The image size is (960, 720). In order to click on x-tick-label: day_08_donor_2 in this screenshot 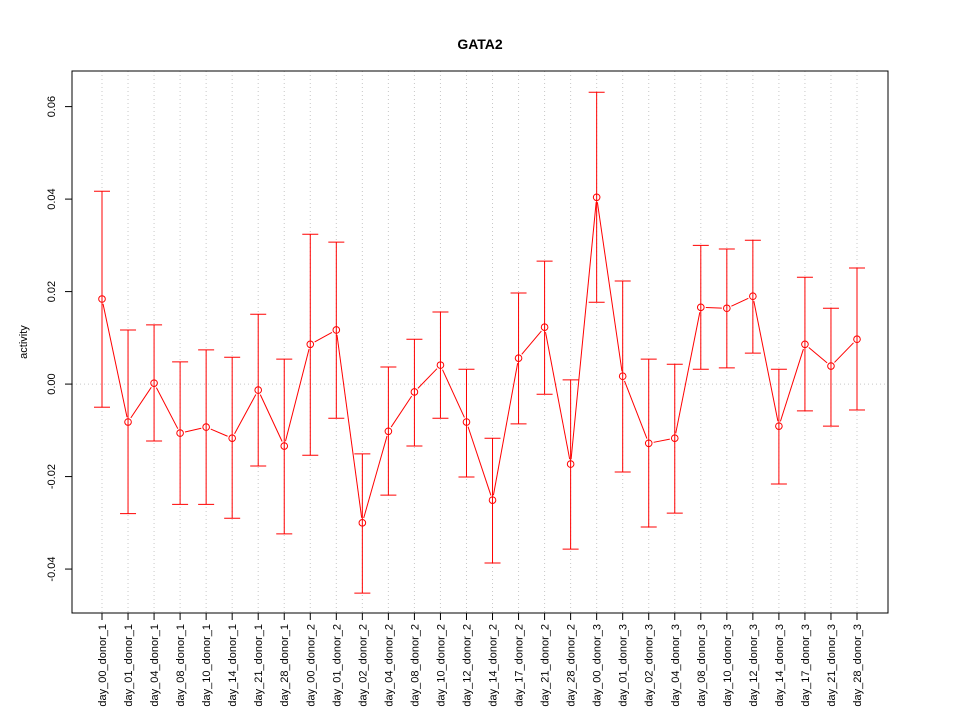, I will do `click(415, 665)`.